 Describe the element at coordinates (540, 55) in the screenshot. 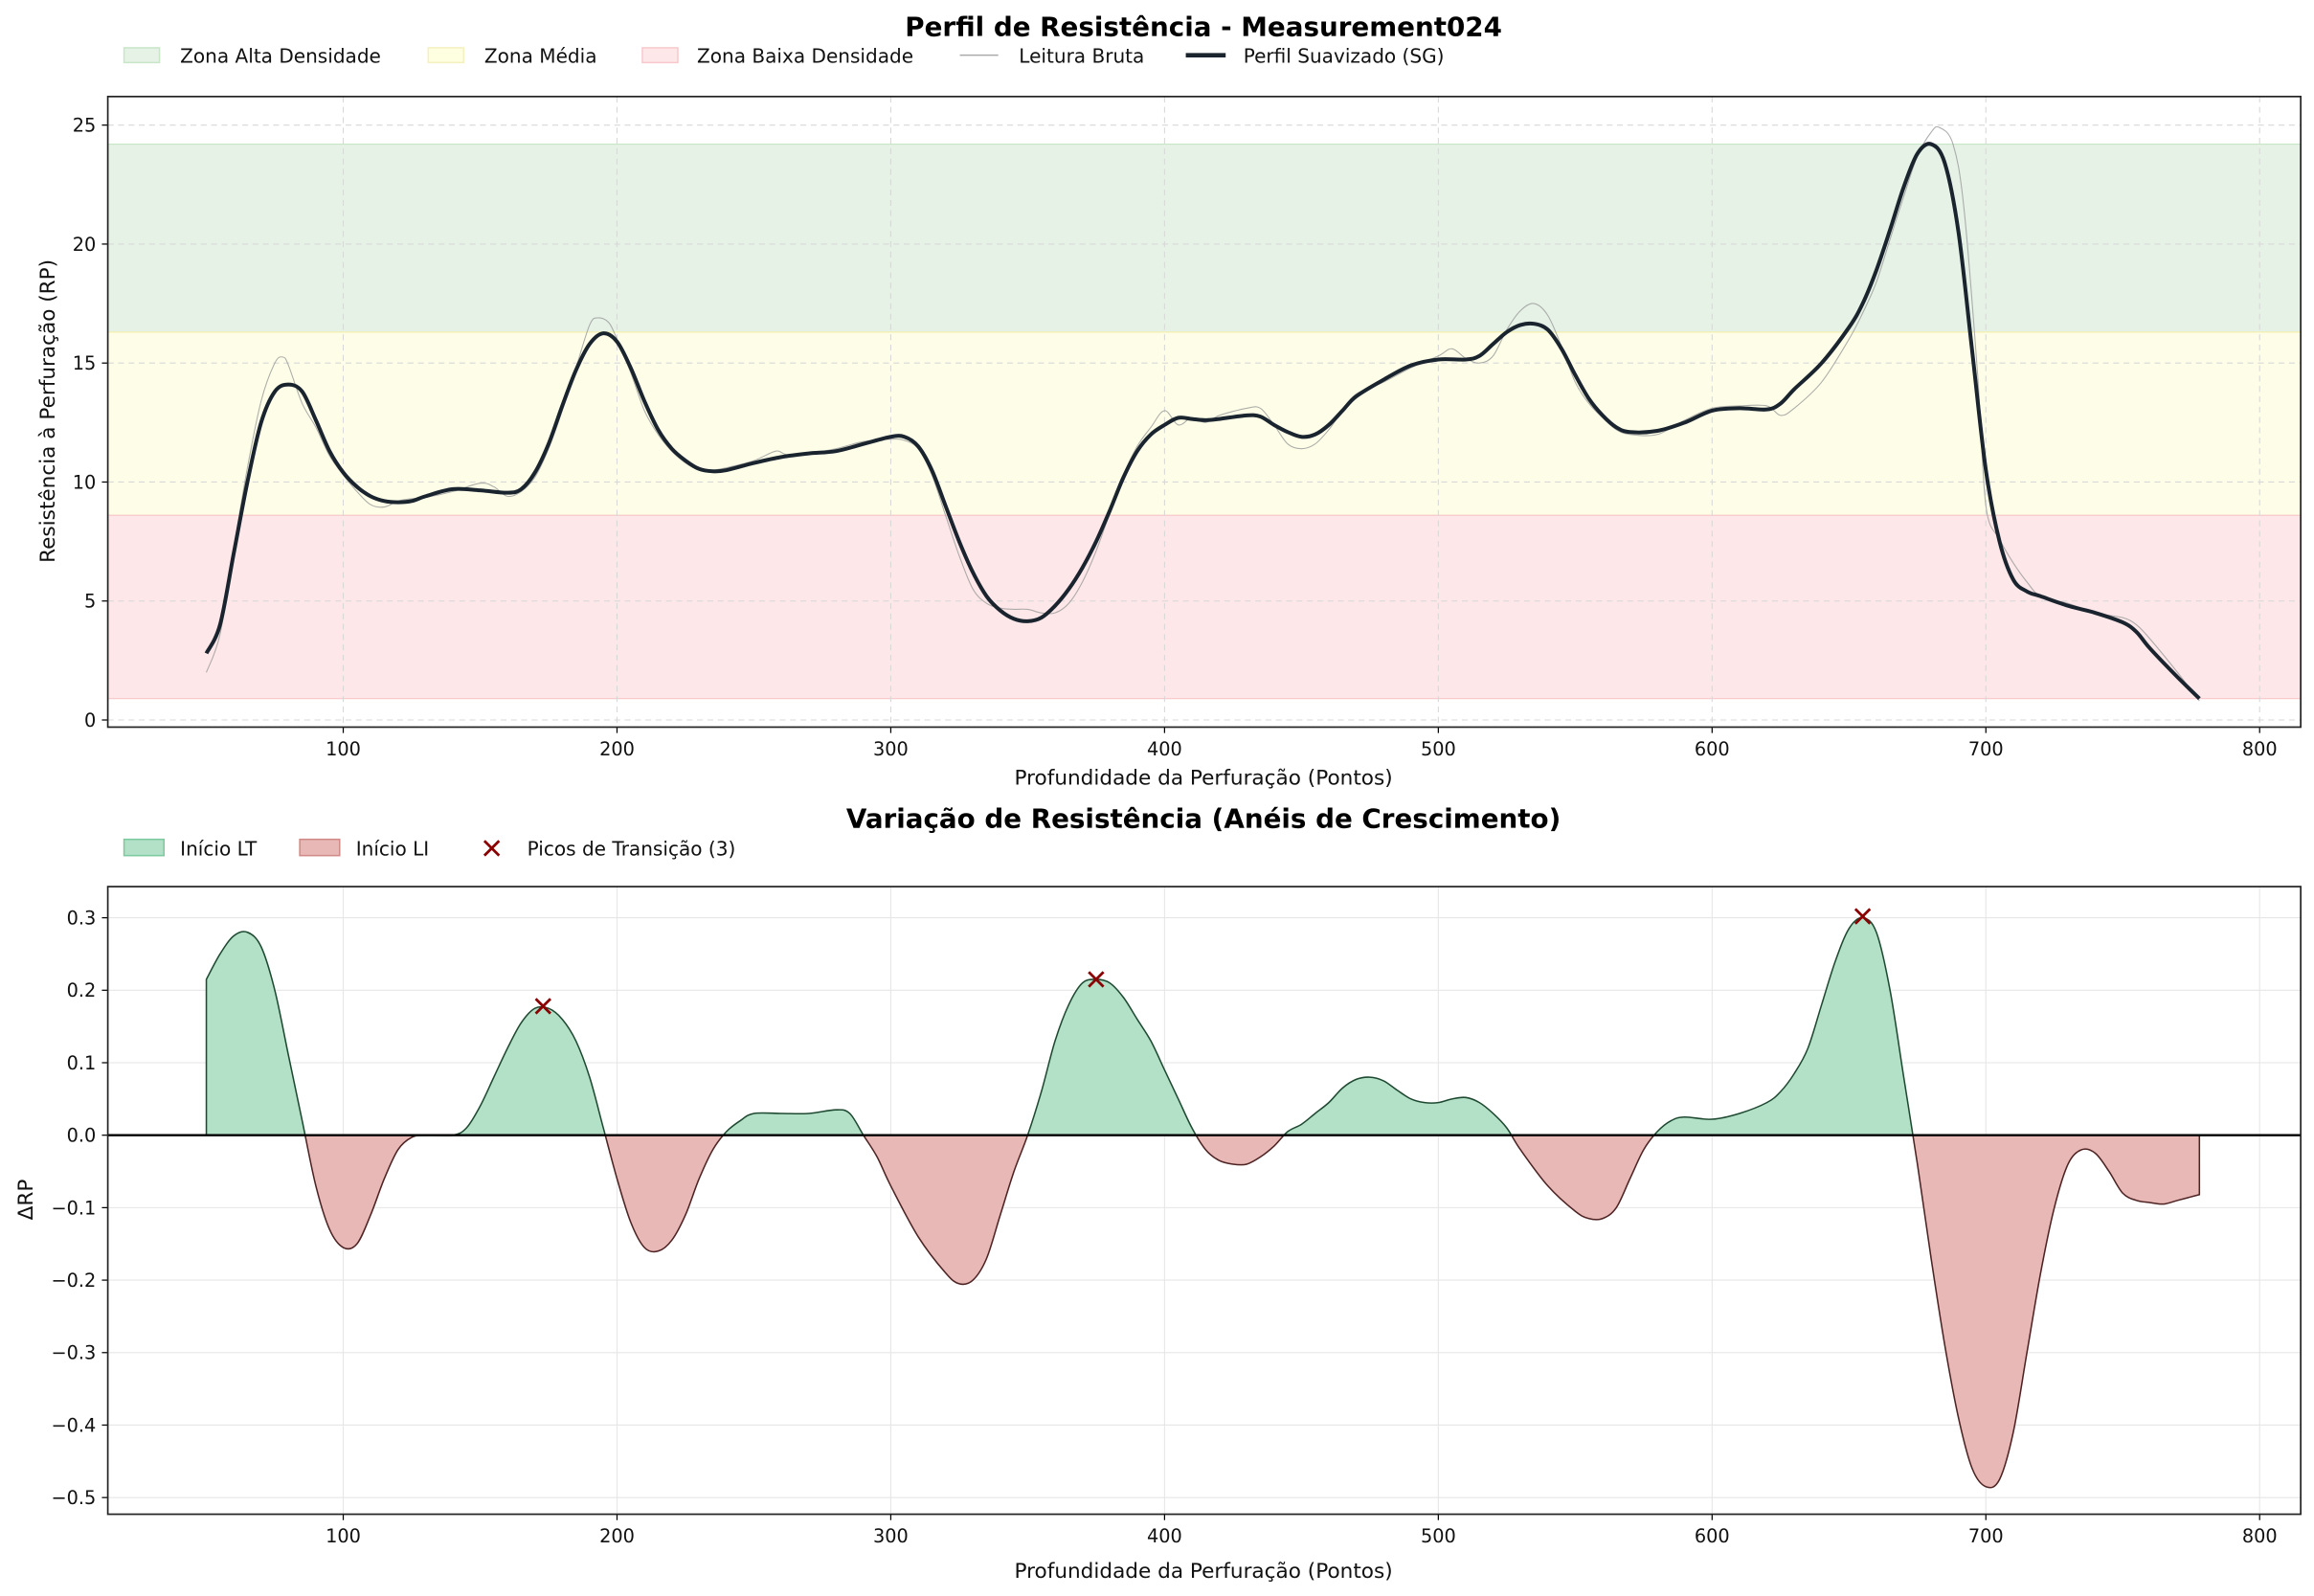

I see `legend-label-zone-mid: Zona Média` at that location.